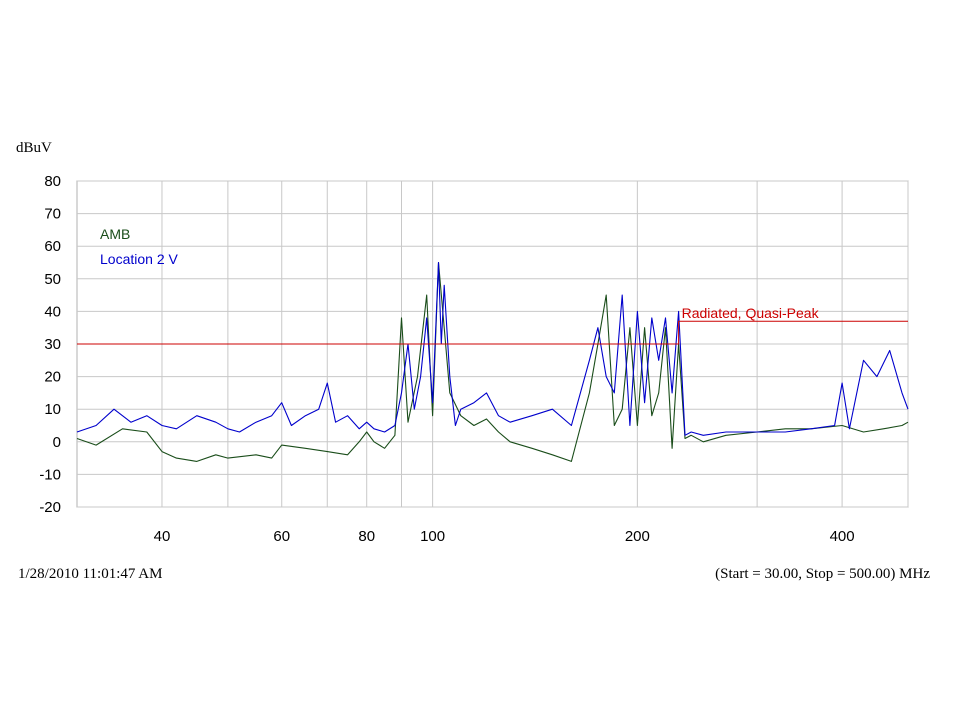 Image resolution: width=960 pixels, height=720 pixels. What do you see at coordinates (842, 536) in the screenshot?
I see `x-tick-label: 400` at bounding box center [842, 536].